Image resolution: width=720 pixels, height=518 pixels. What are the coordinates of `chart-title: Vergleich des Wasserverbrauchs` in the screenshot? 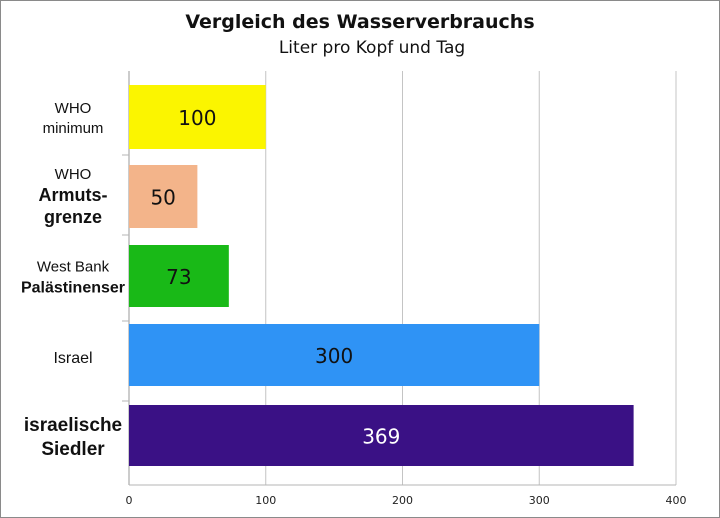 It's located at (360, 22).